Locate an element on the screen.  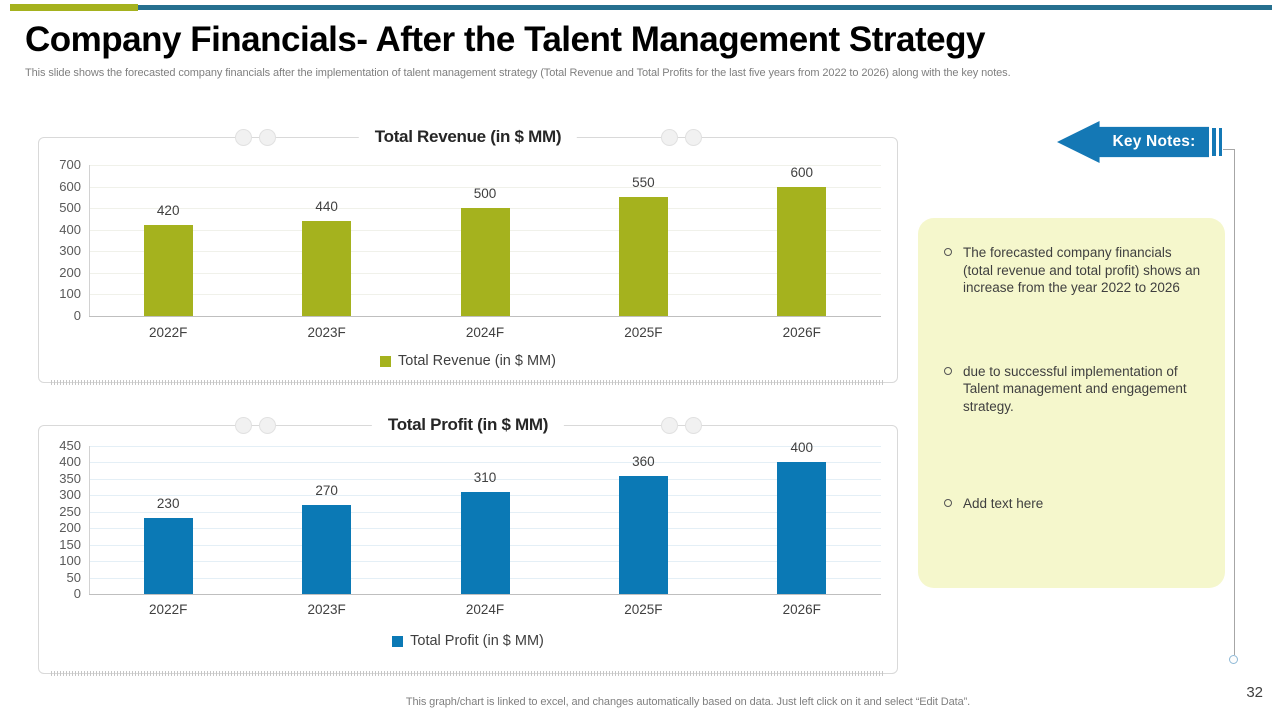
header-accent-blue is located at coordinates (705, 7).